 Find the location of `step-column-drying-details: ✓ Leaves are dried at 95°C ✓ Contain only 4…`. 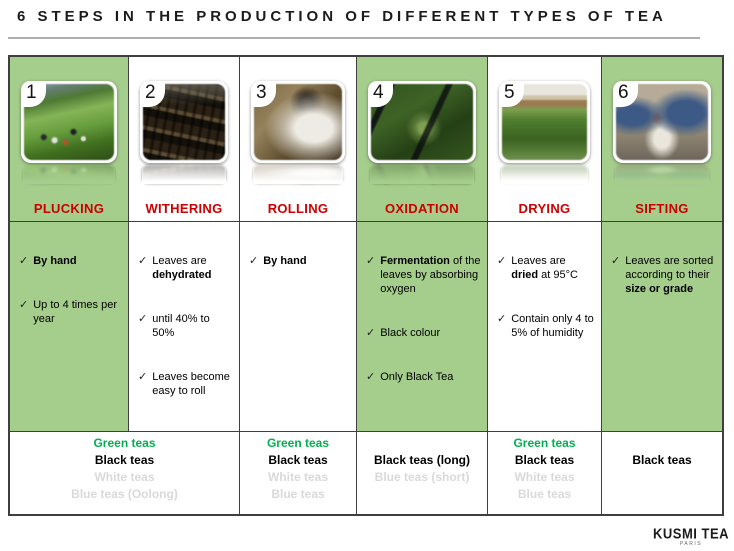

step-column-drying-details: ✓ Leaves are dried at 95°C ✓ Contain only 4… is located at coordinates (545, 327).